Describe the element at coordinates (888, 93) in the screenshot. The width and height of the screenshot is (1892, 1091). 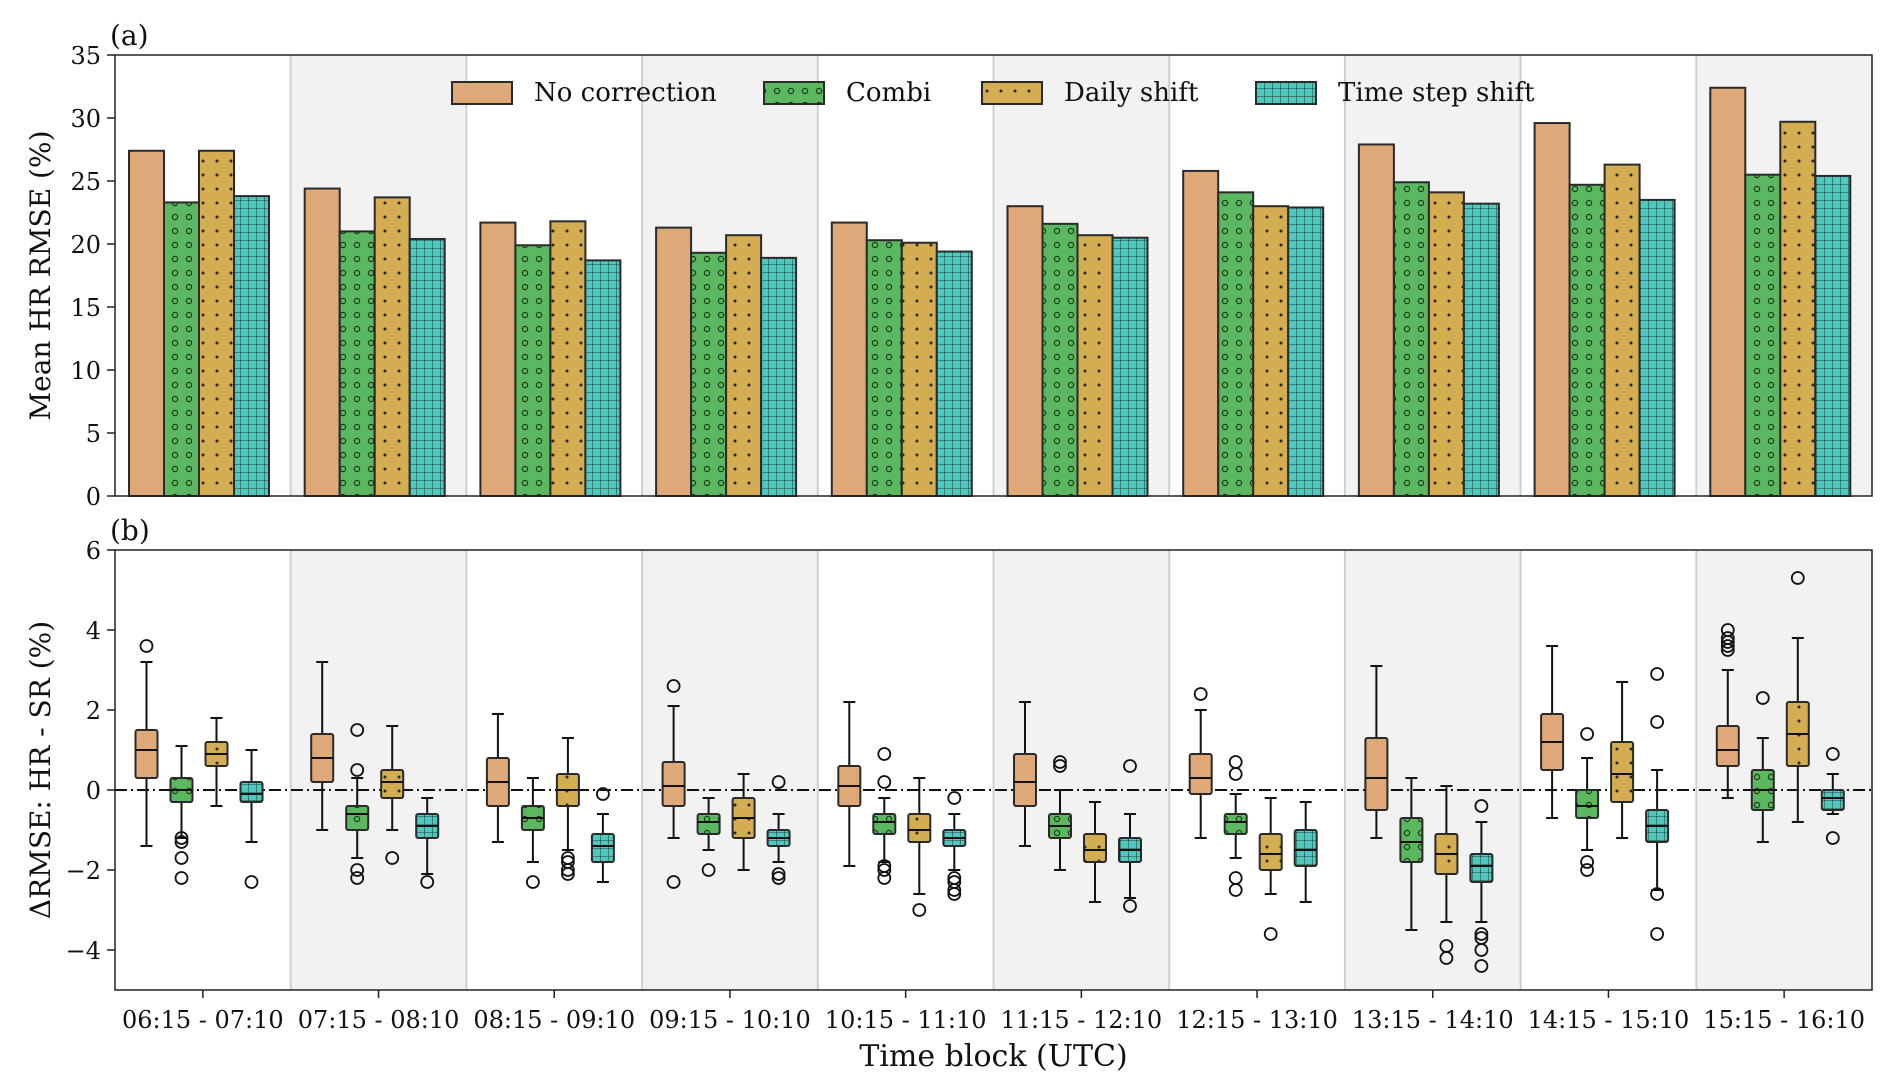
I see `legend-label: Combi` at that location.